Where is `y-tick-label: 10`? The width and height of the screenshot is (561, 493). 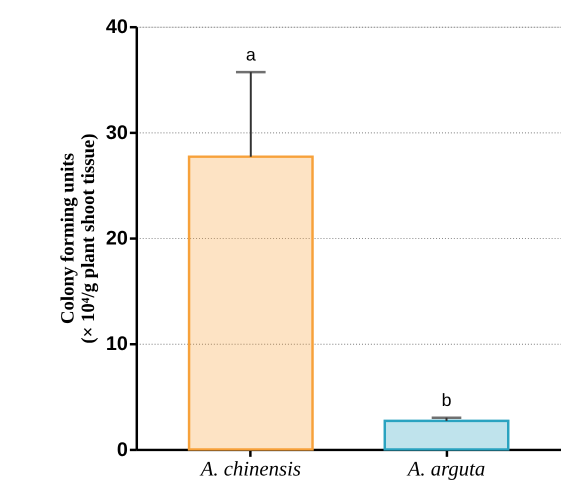
y-tick-label: 10 is located at coordinates (117, 344).